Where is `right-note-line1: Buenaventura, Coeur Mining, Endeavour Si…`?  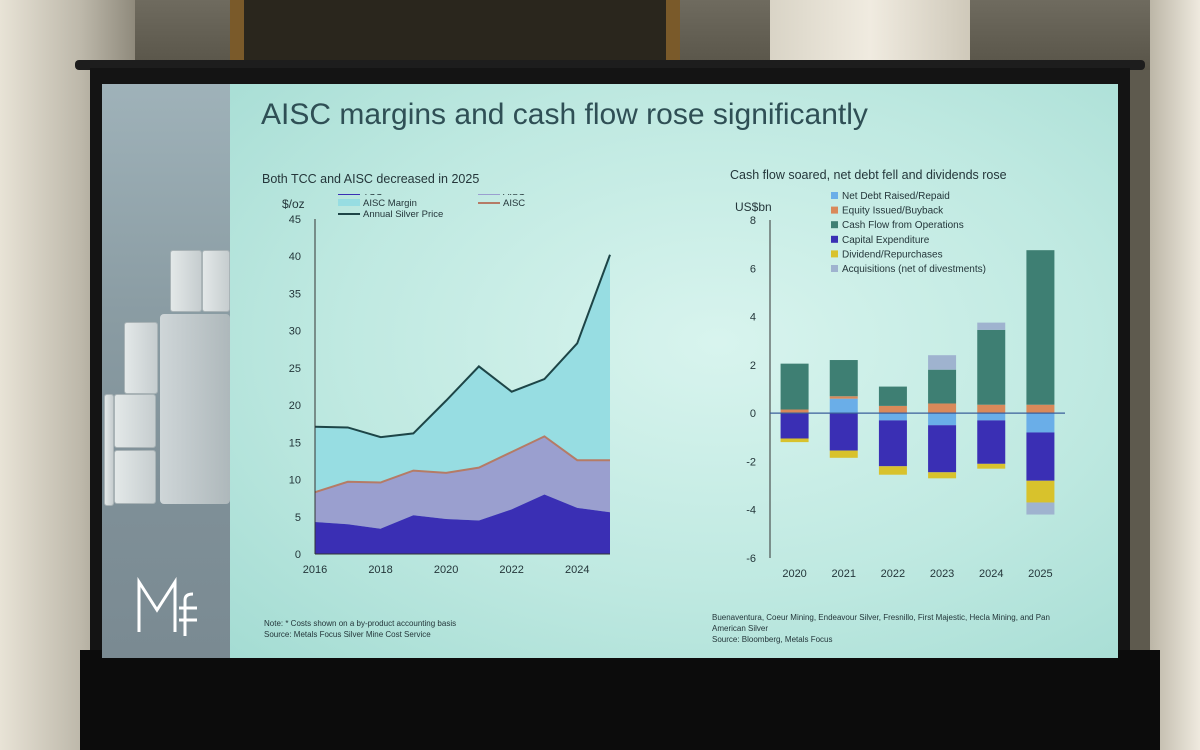
right-note-line1: Buenaventura, Coeur Mining, Endeavour Si… is located at coordinates (881, 617).